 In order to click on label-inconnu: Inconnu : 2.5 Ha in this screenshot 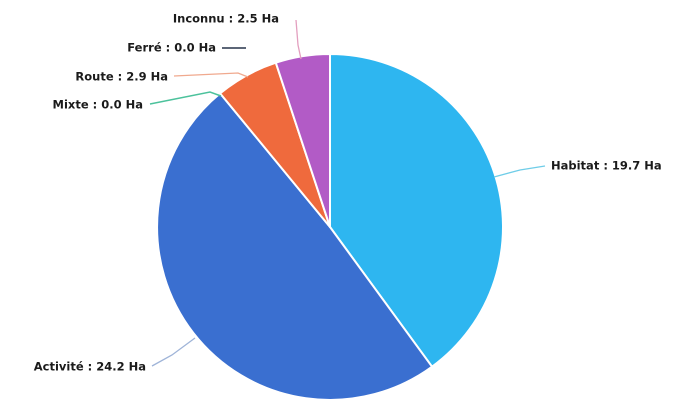, I will do `click(226, 19)`.